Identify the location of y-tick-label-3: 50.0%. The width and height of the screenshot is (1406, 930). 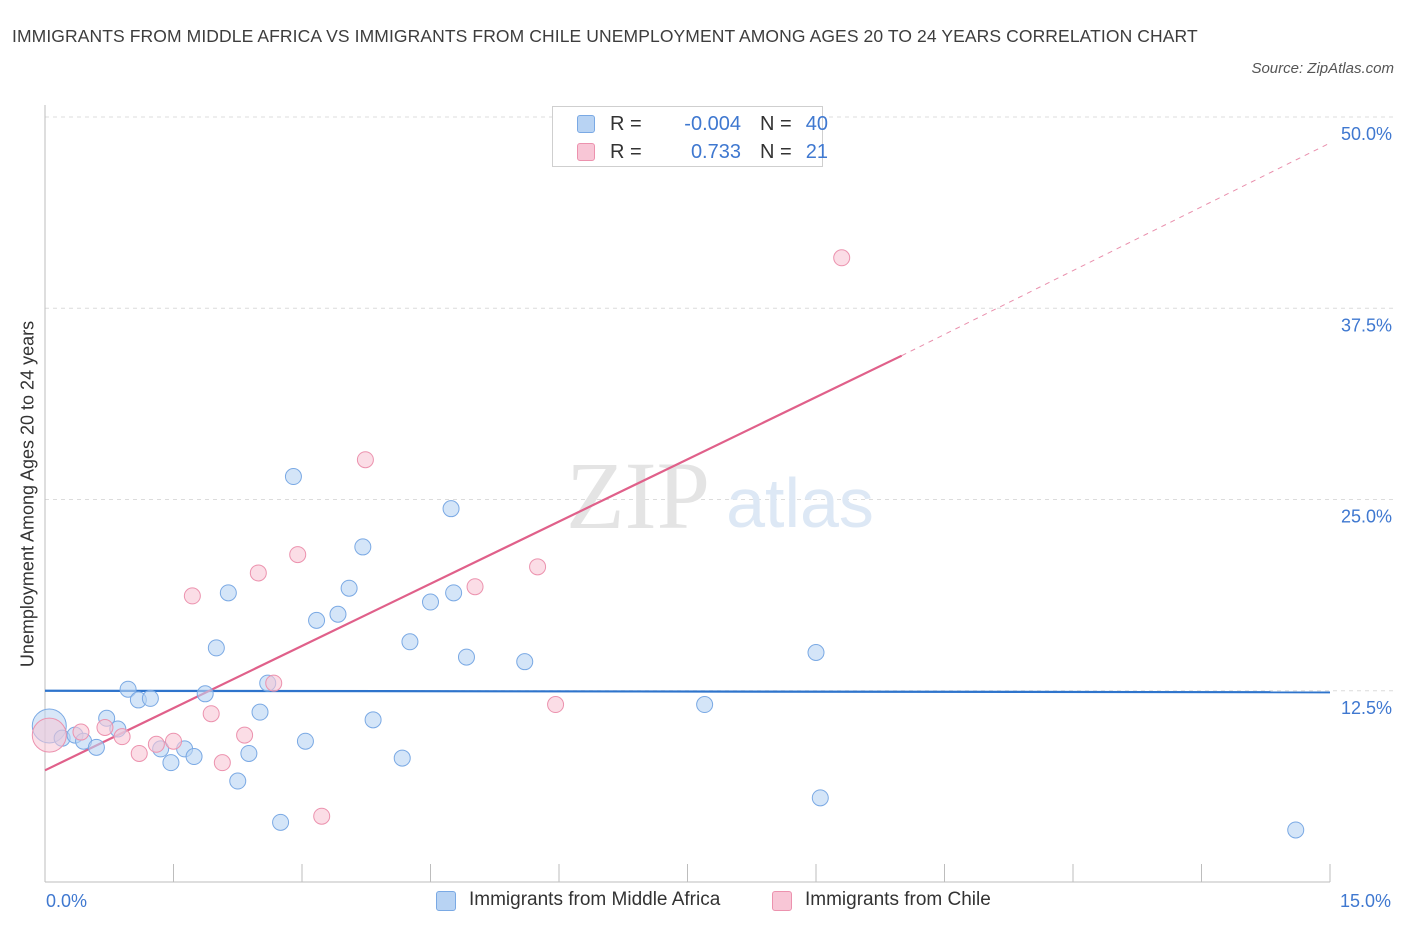
(1366, 134).